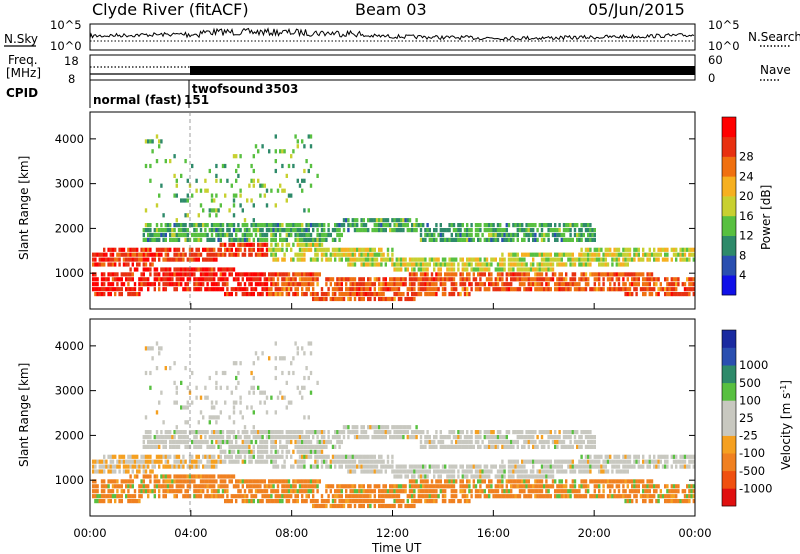 The width and height of the screenshot is (800, 554). Describe the element at coordinates (746, 176) in the screenshot. I see `power-colorbar-tick: 24` at that location.